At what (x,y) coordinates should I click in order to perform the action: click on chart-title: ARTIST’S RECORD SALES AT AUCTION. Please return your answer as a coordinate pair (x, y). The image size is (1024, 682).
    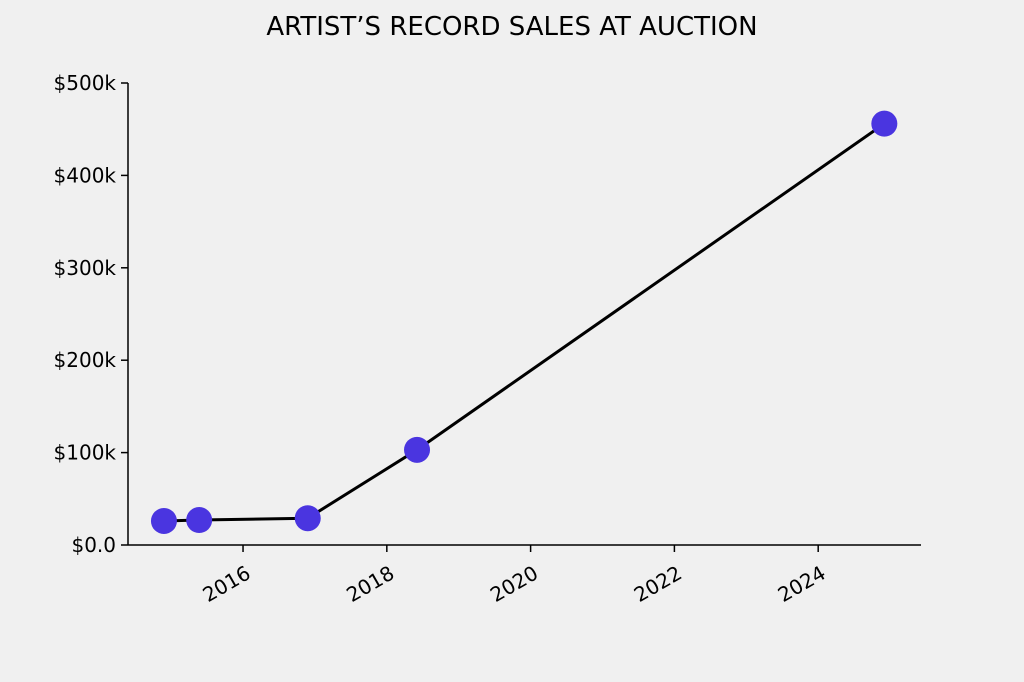
    Looking at the image, I should click on (511, 27).